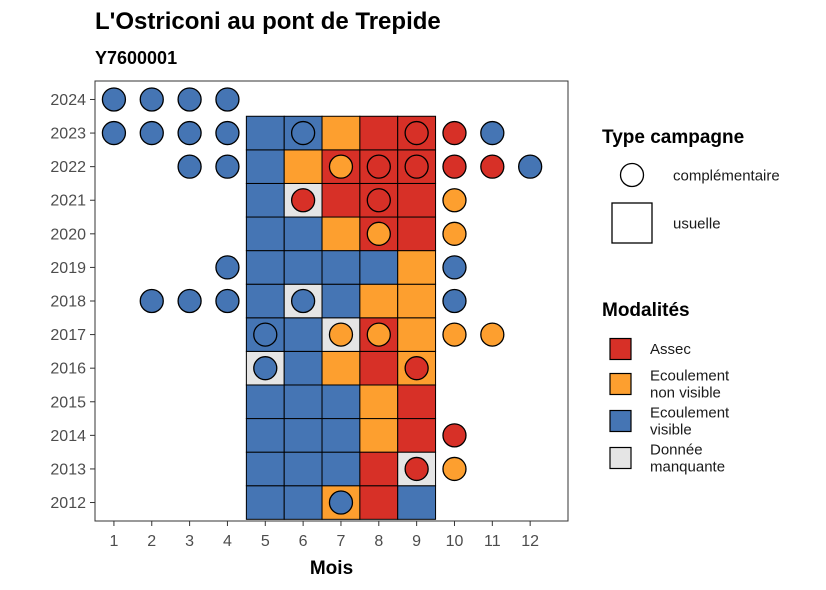  I want to click on legend-type-title: Type campagne, so click(673, 137).